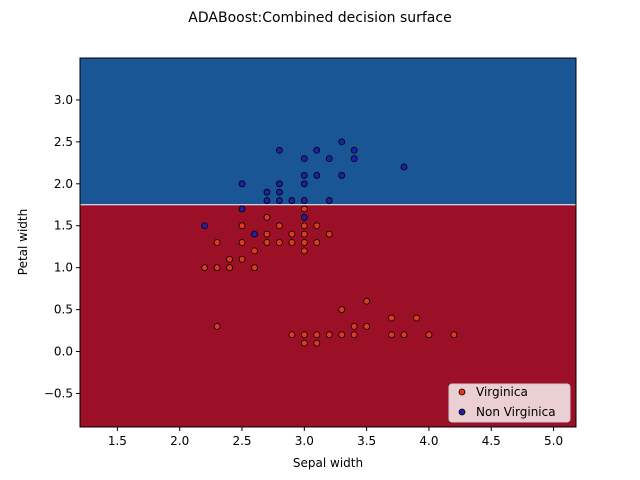 The image size is (640, 480). I want to click on x-tick-label: 2.5, so click(241, 441).